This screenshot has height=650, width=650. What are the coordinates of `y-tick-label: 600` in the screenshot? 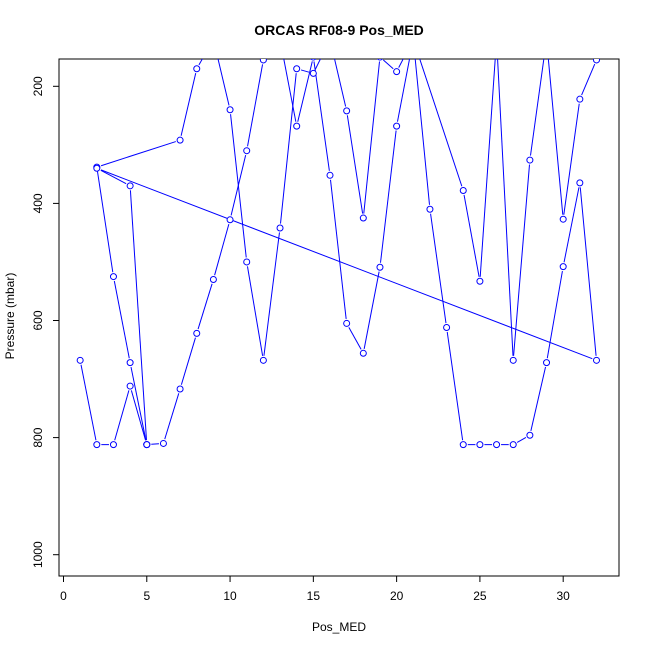 It's located at (38, 320).